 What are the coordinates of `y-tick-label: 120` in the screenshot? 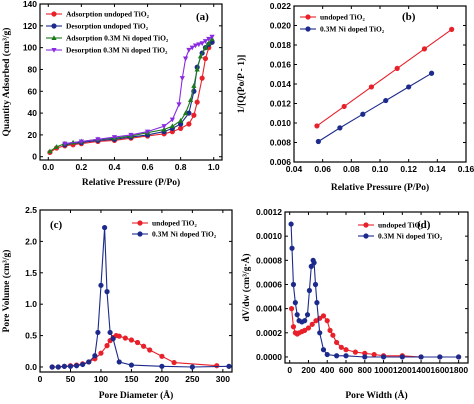 It's located at (30, 26).